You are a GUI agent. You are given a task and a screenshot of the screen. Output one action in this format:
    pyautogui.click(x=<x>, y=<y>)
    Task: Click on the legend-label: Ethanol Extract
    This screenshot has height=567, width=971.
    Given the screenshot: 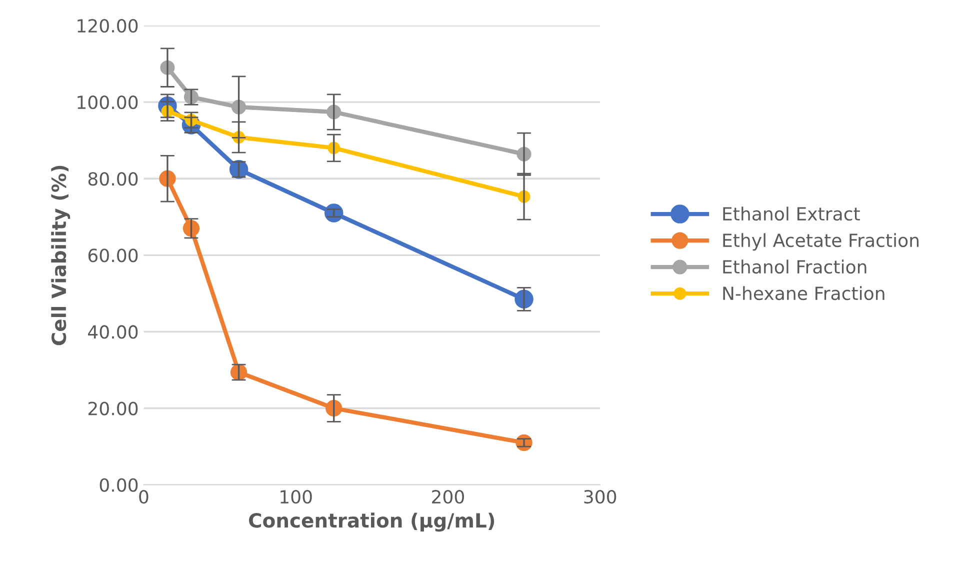 What is the action you would take?
    pyautogui.click(x=791, y=213)
    